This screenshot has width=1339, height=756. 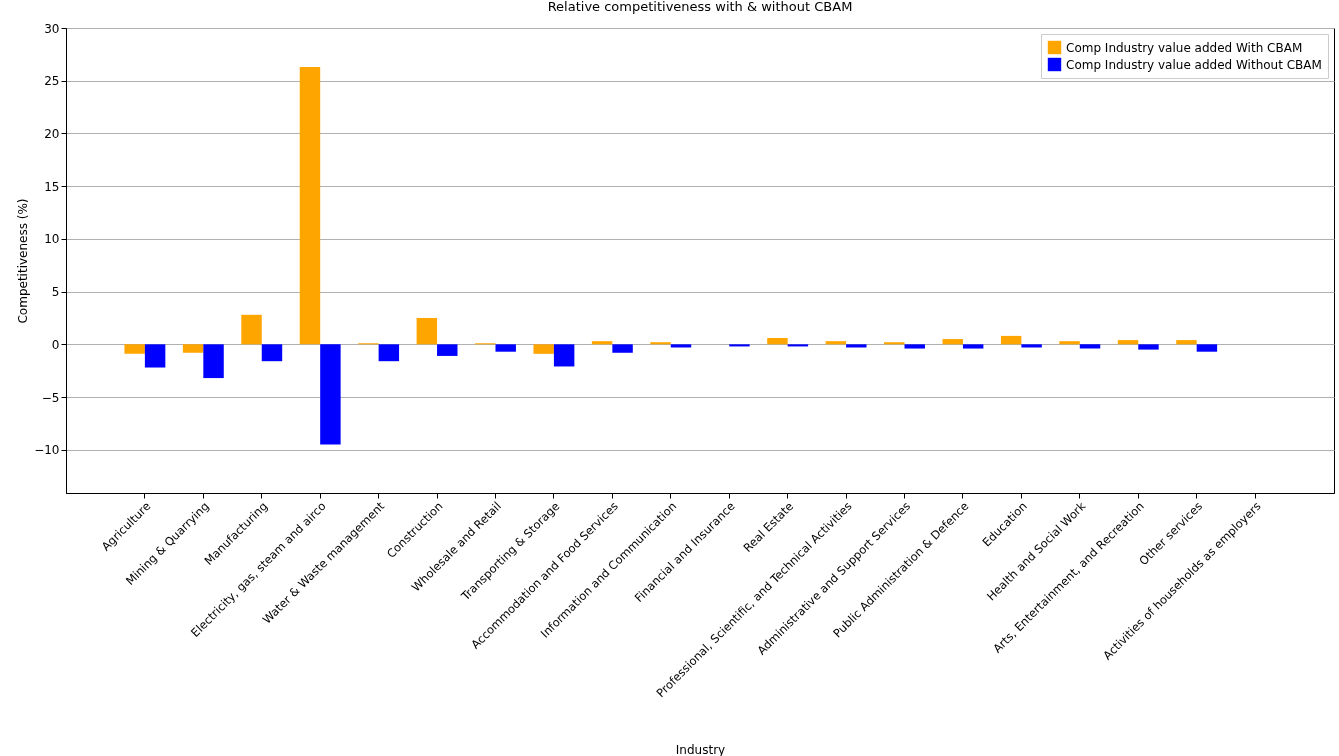 I want to click on legend-label: Comp Industry value added Without CBAM, so click(x=1194, y=64).